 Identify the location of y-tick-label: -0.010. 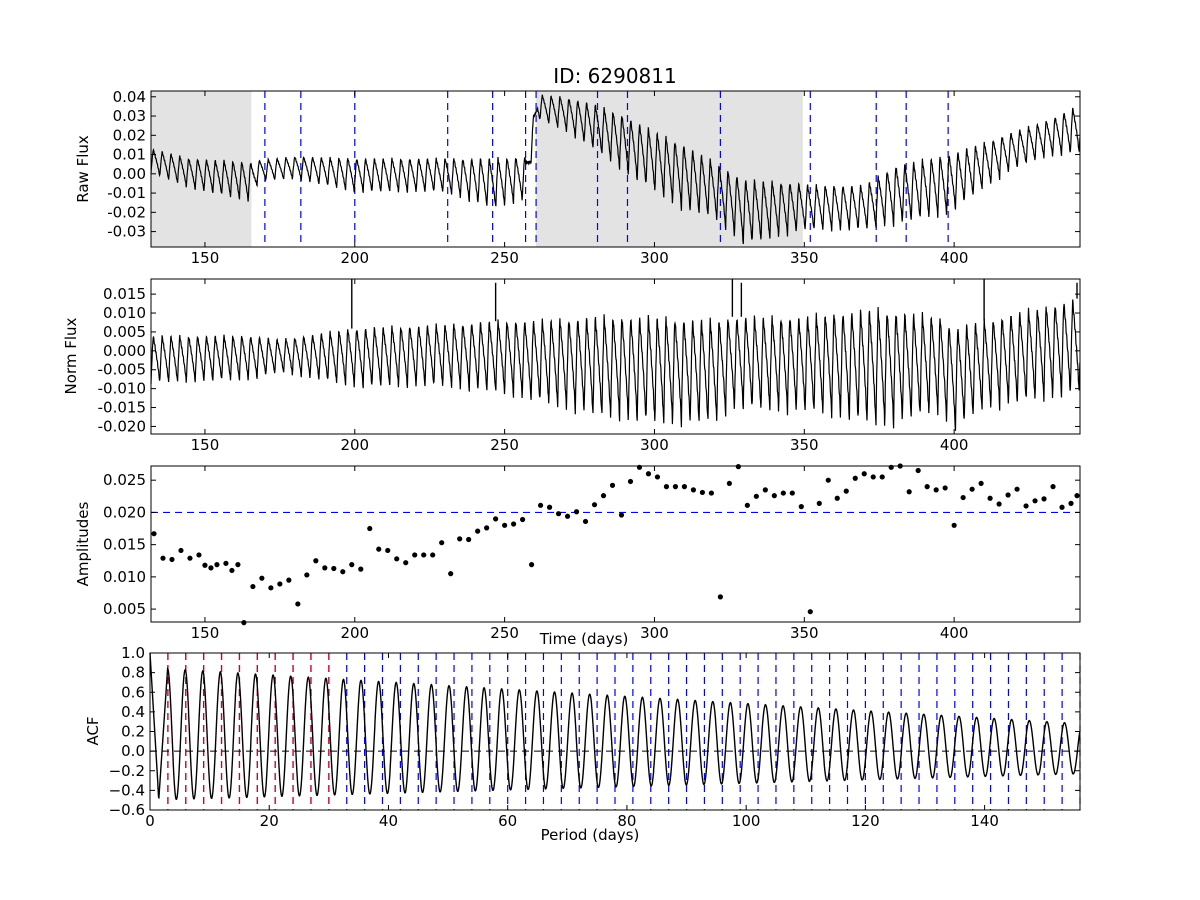
(122, 389).